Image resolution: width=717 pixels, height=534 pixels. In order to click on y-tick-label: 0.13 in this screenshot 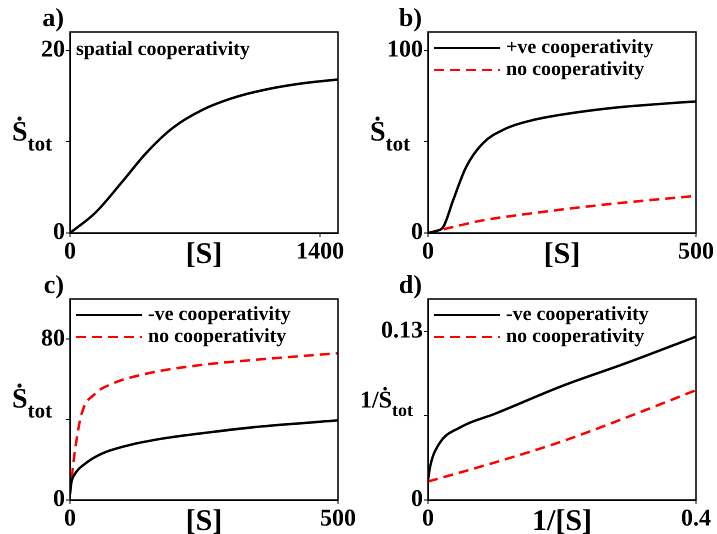, I will do `click(402, 331)`.